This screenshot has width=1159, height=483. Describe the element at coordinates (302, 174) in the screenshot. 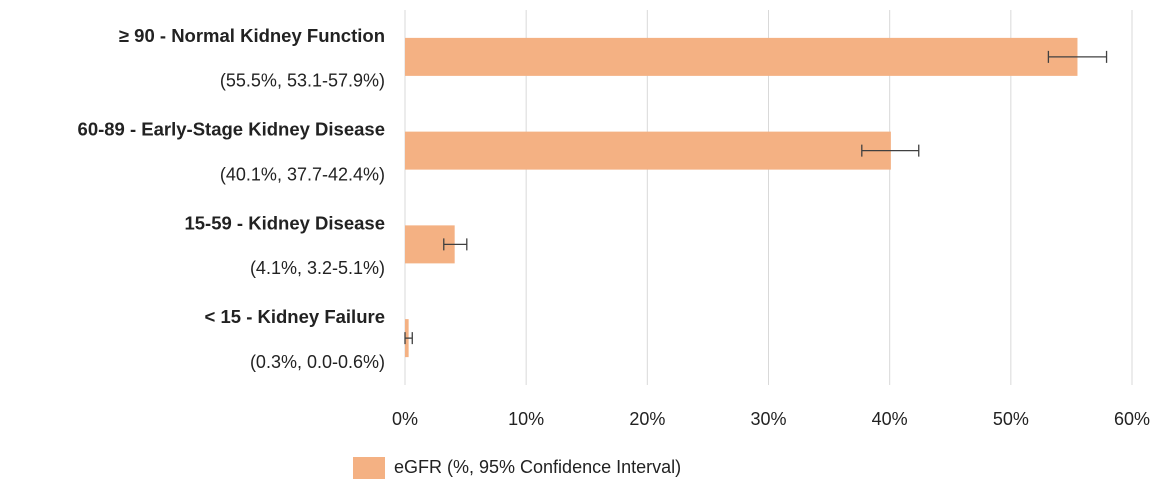

I see `value-label: (40.1%, 37.7-42.4%)` at that location.